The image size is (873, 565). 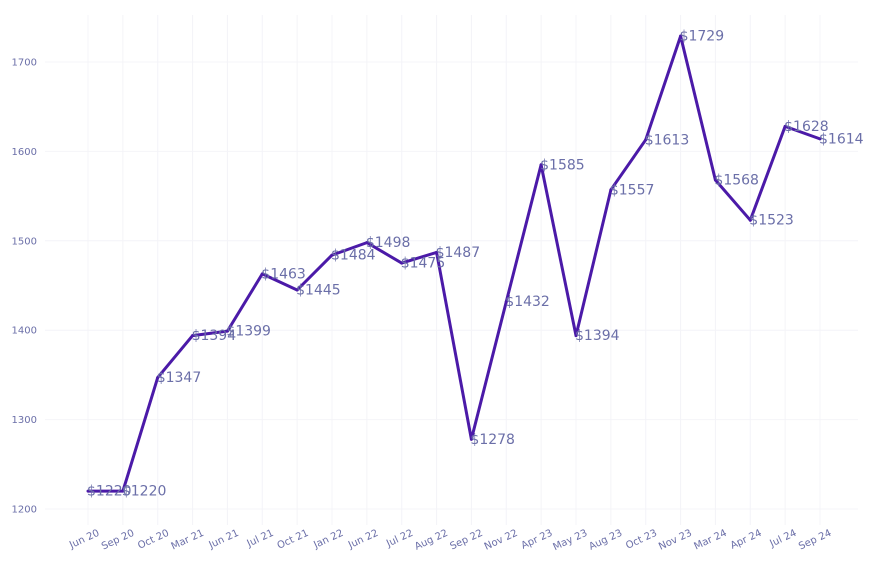 What do you see at coordinates (24, 63) in the screenshot?
I see `y-tick-label: 1700` at bounding box center [24, 63].